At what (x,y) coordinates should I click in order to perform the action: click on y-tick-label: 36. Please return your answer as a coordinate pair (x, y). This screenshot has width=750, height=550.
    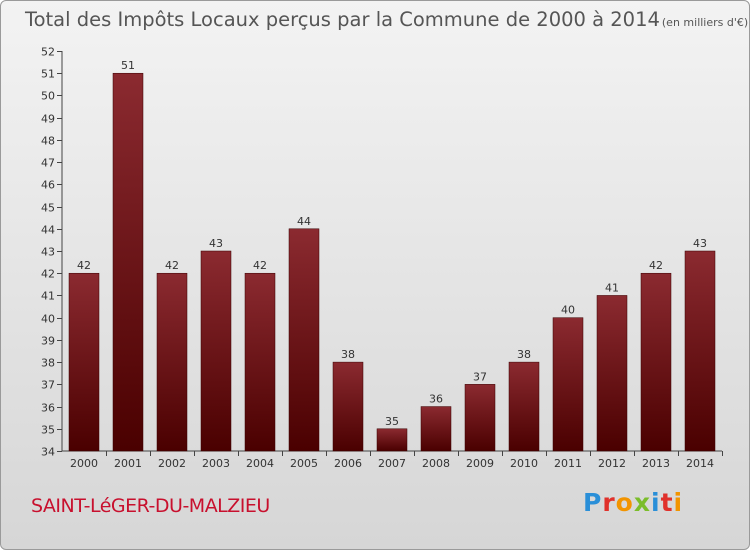
    Looking at the image, I should click on (48, 408).